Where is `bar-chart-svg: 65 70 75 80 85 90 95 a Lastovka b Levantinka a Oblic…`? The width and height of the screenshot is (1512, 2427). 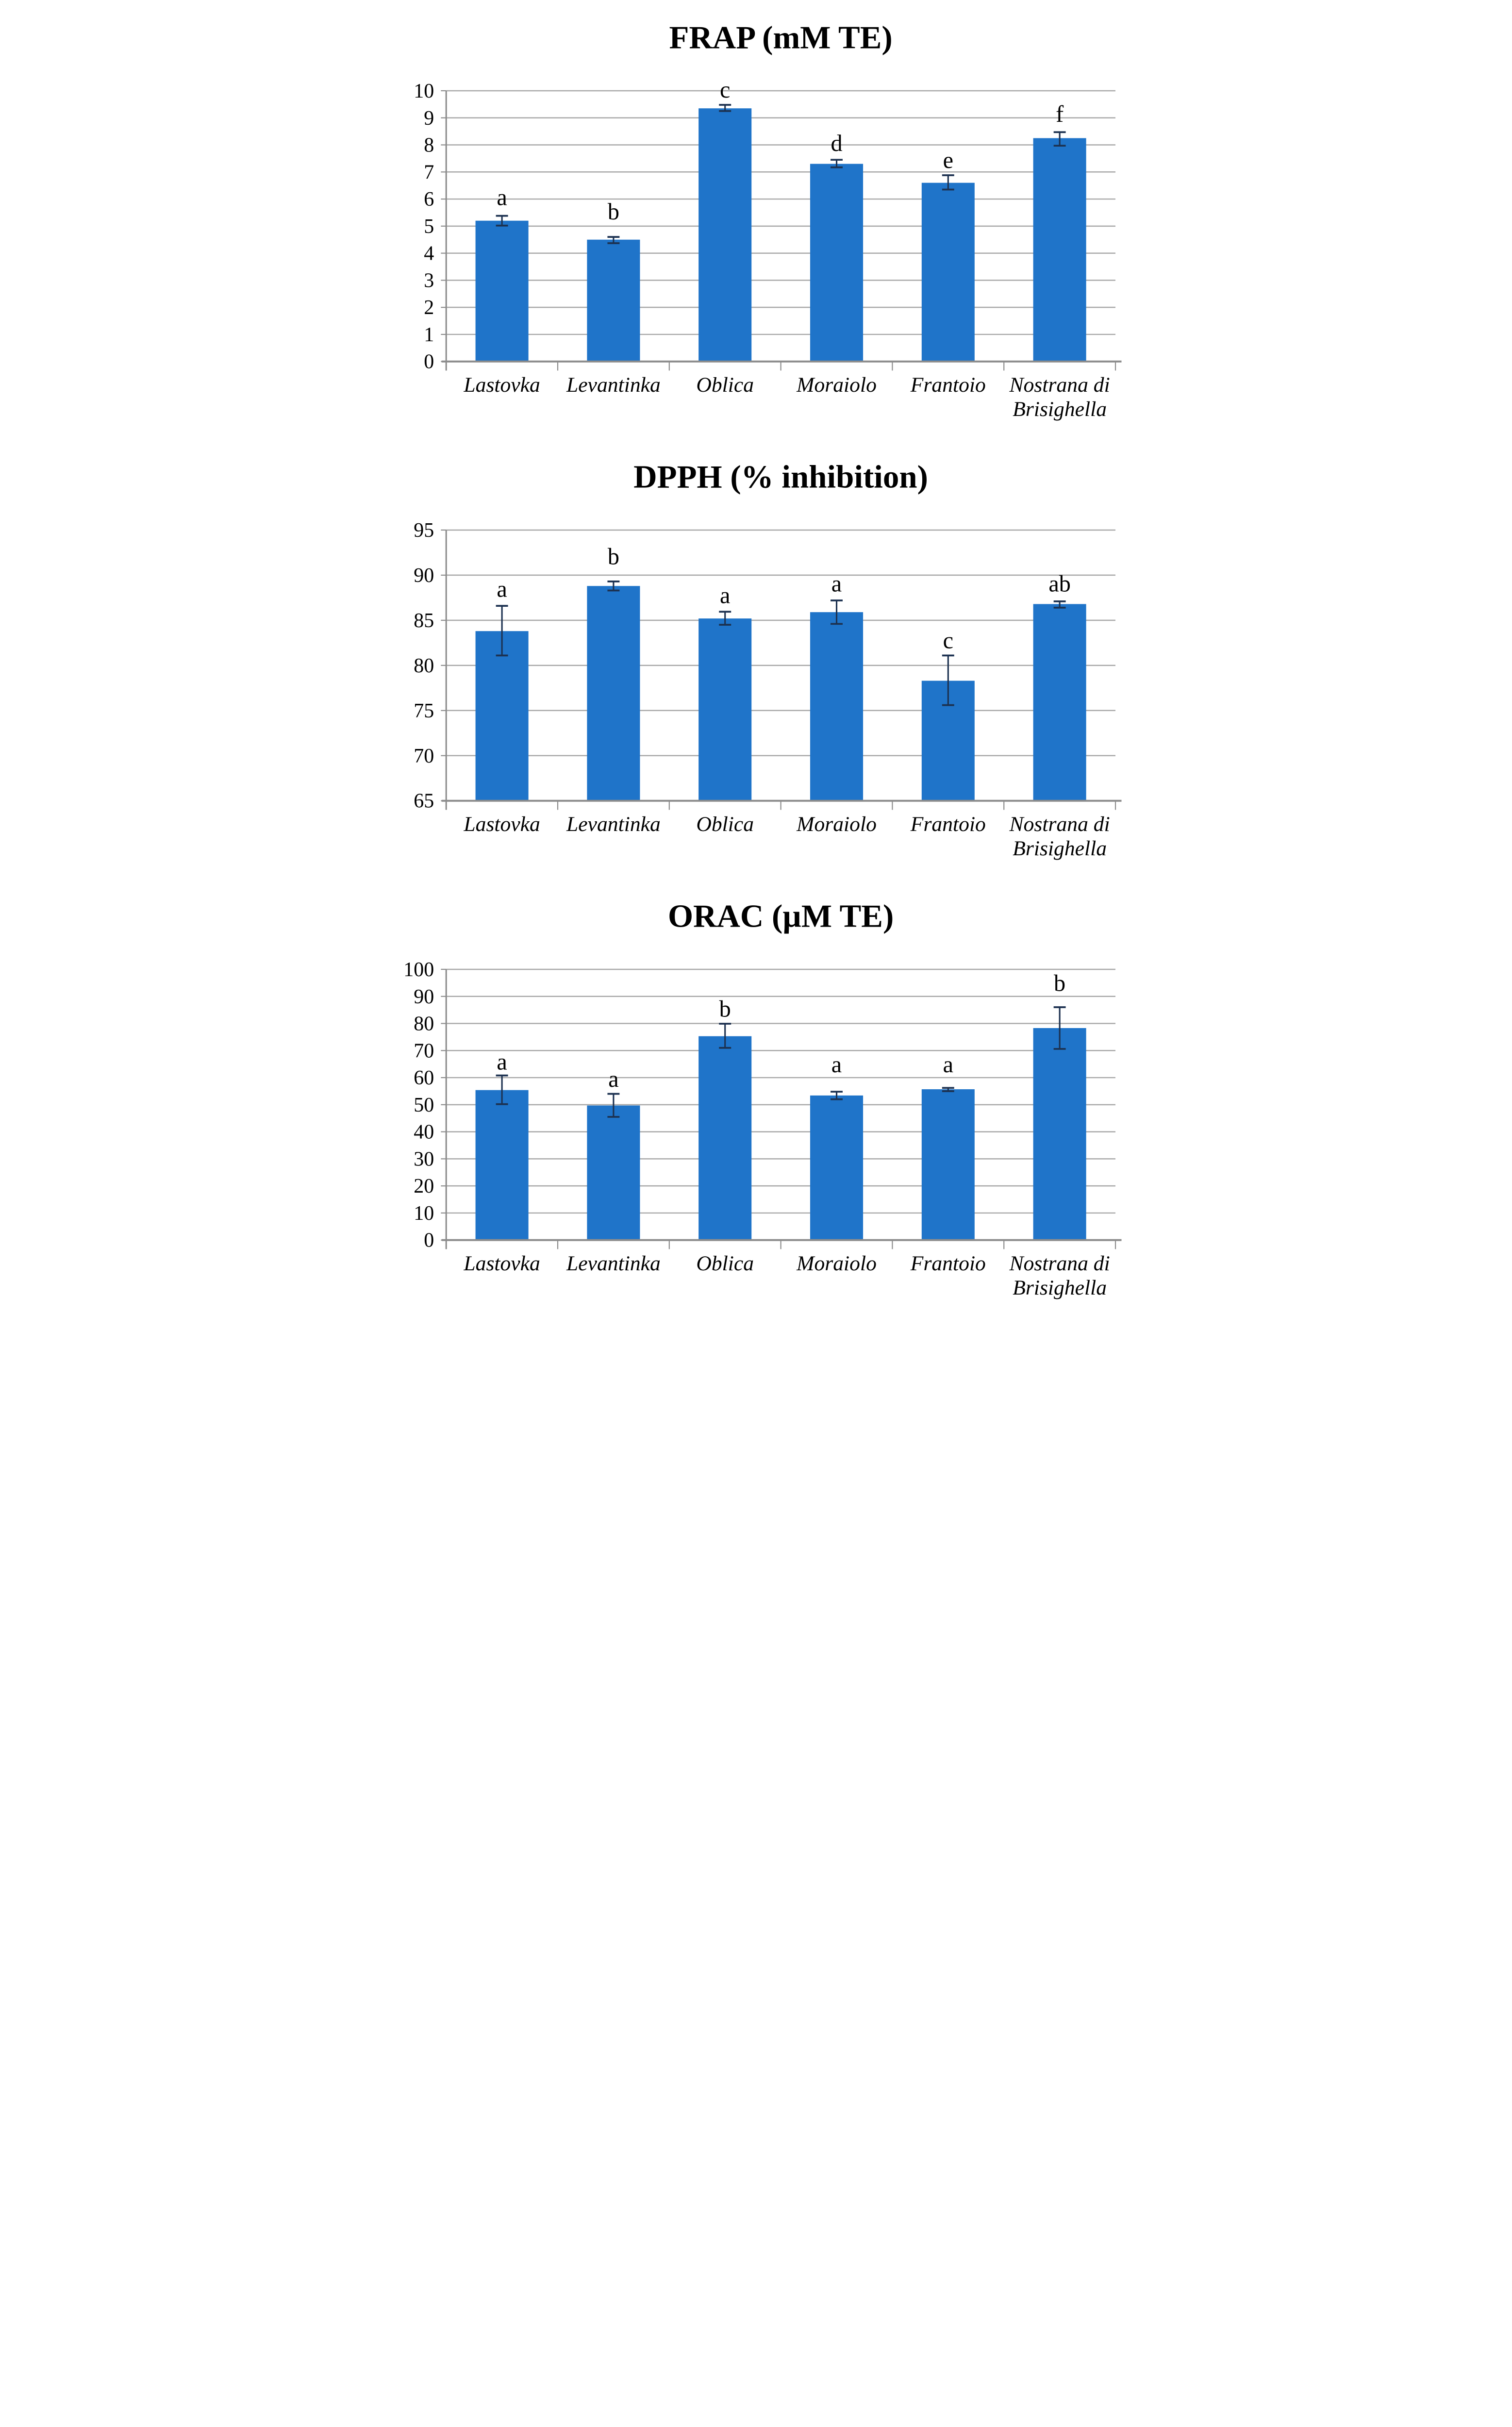 bar-chart-svg: 65 70 75 80 85 90 95 a Lastovka b Levantinka a Oblic… is located at coordinates (756, 659).